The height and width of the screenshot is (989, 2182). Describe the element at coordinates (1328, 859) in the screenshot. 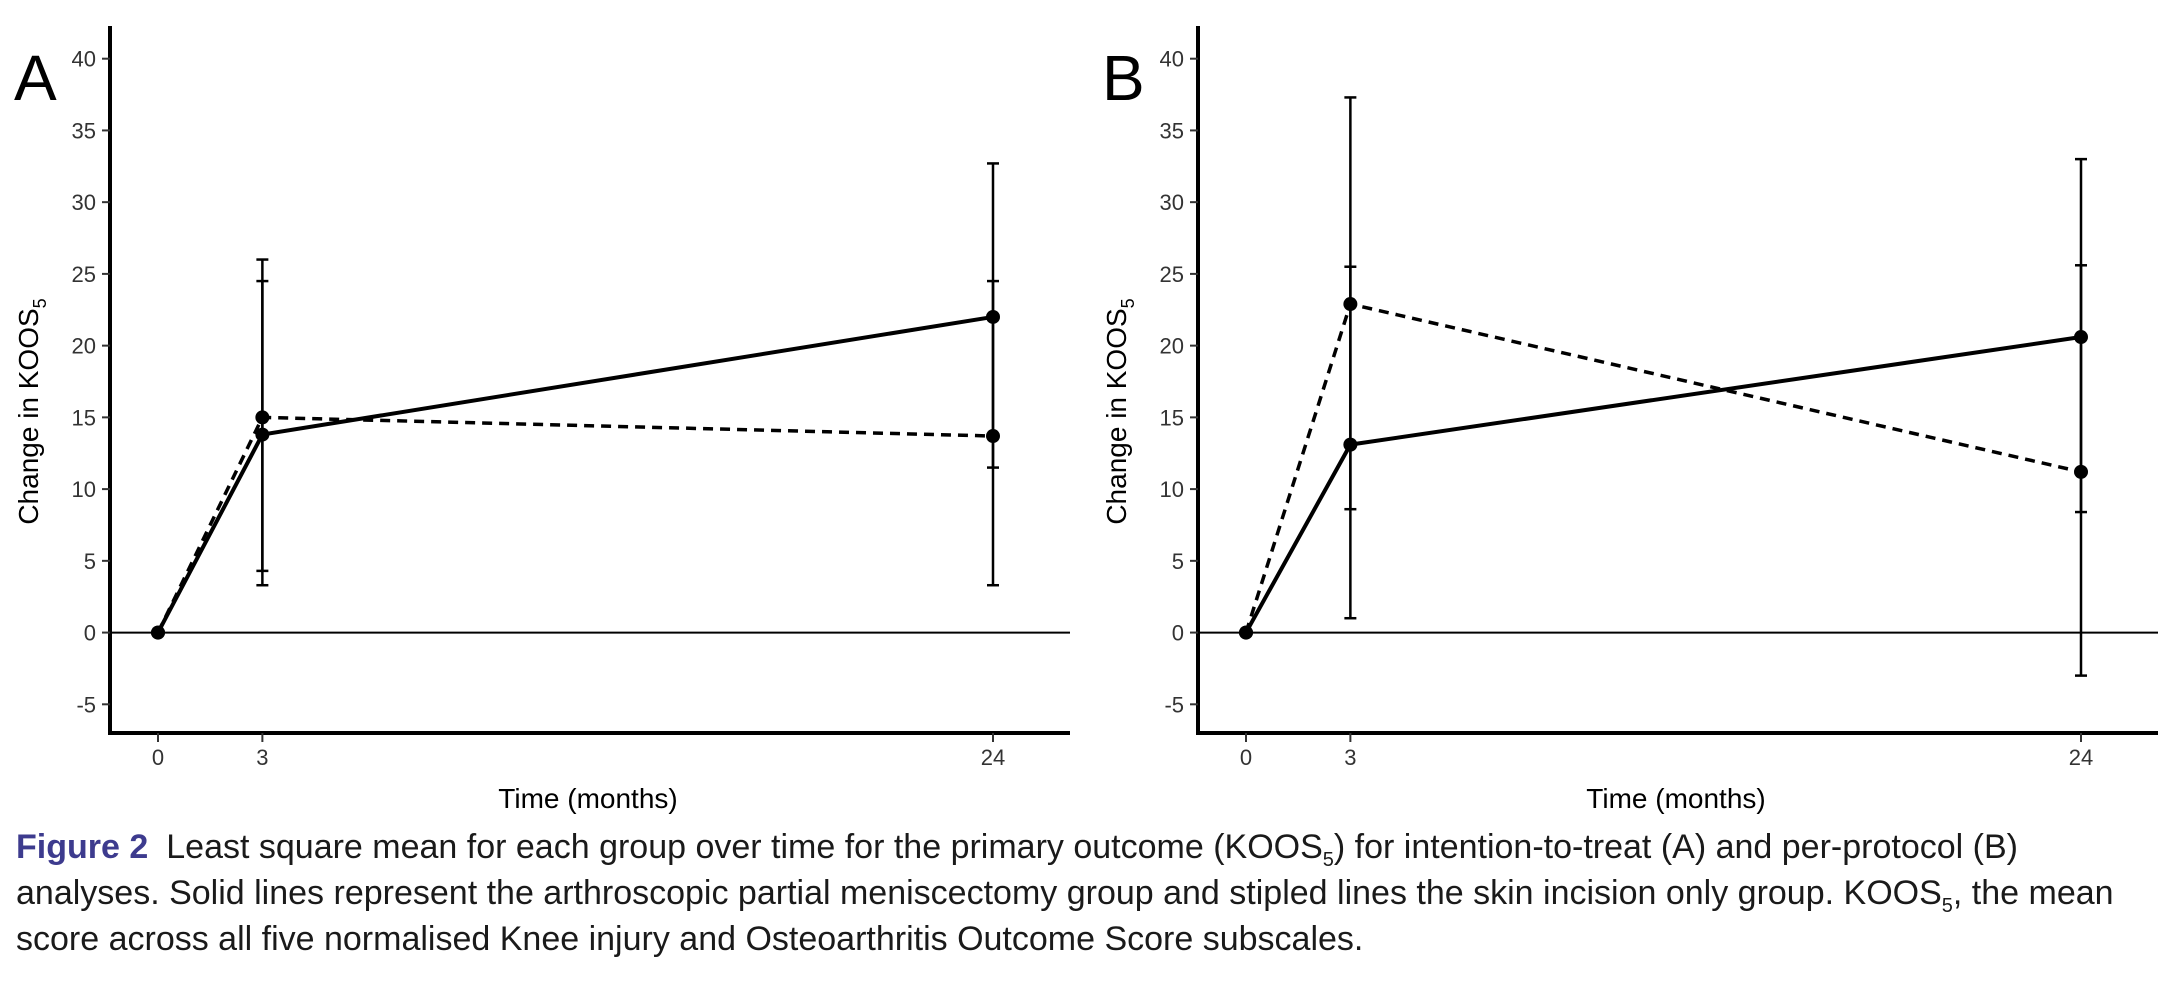

I see `caption-subscript-1: 5` at that location.